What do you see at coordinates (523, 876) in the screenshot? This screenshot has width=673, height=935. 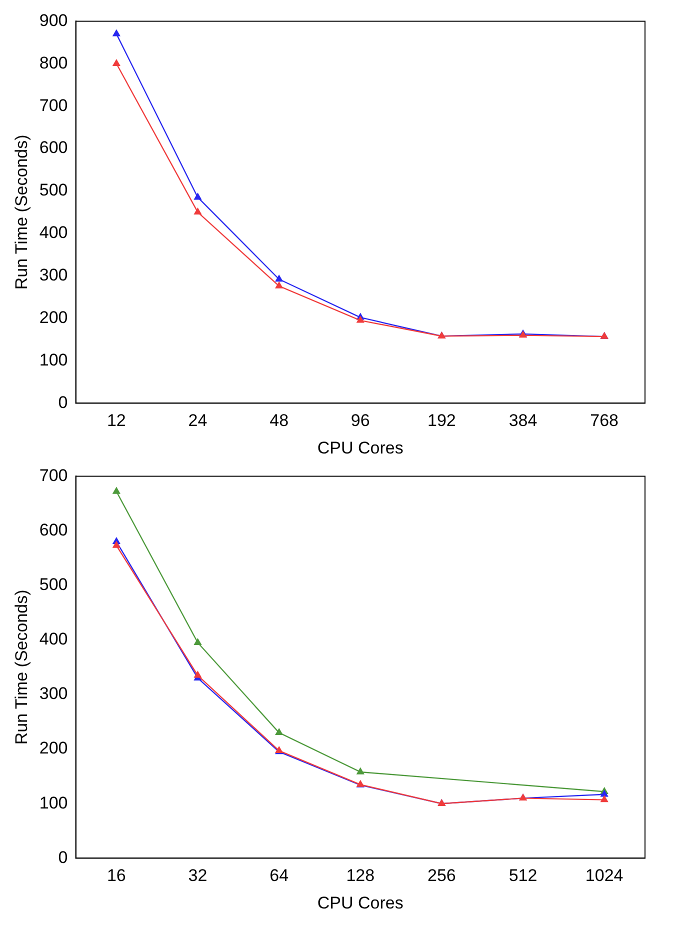 I see `x-tick-label: 512` at bounding box center [523, 876].